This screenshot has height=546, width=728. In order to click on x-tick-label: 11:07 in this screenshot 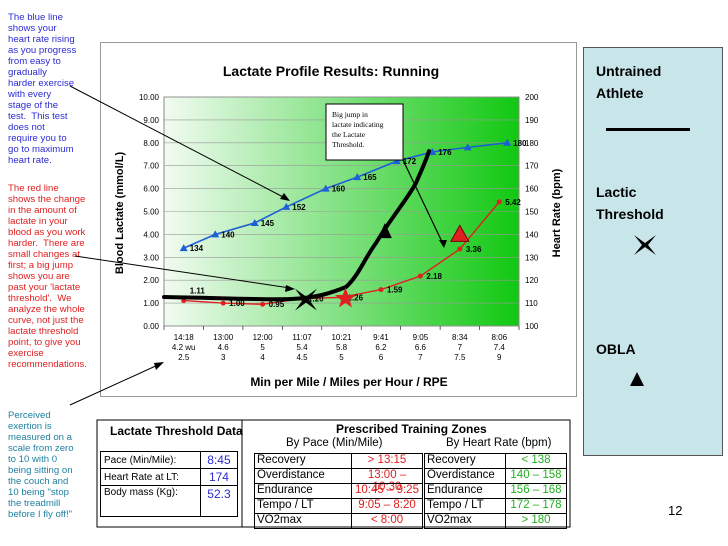, I will do `click(302, 337)`.